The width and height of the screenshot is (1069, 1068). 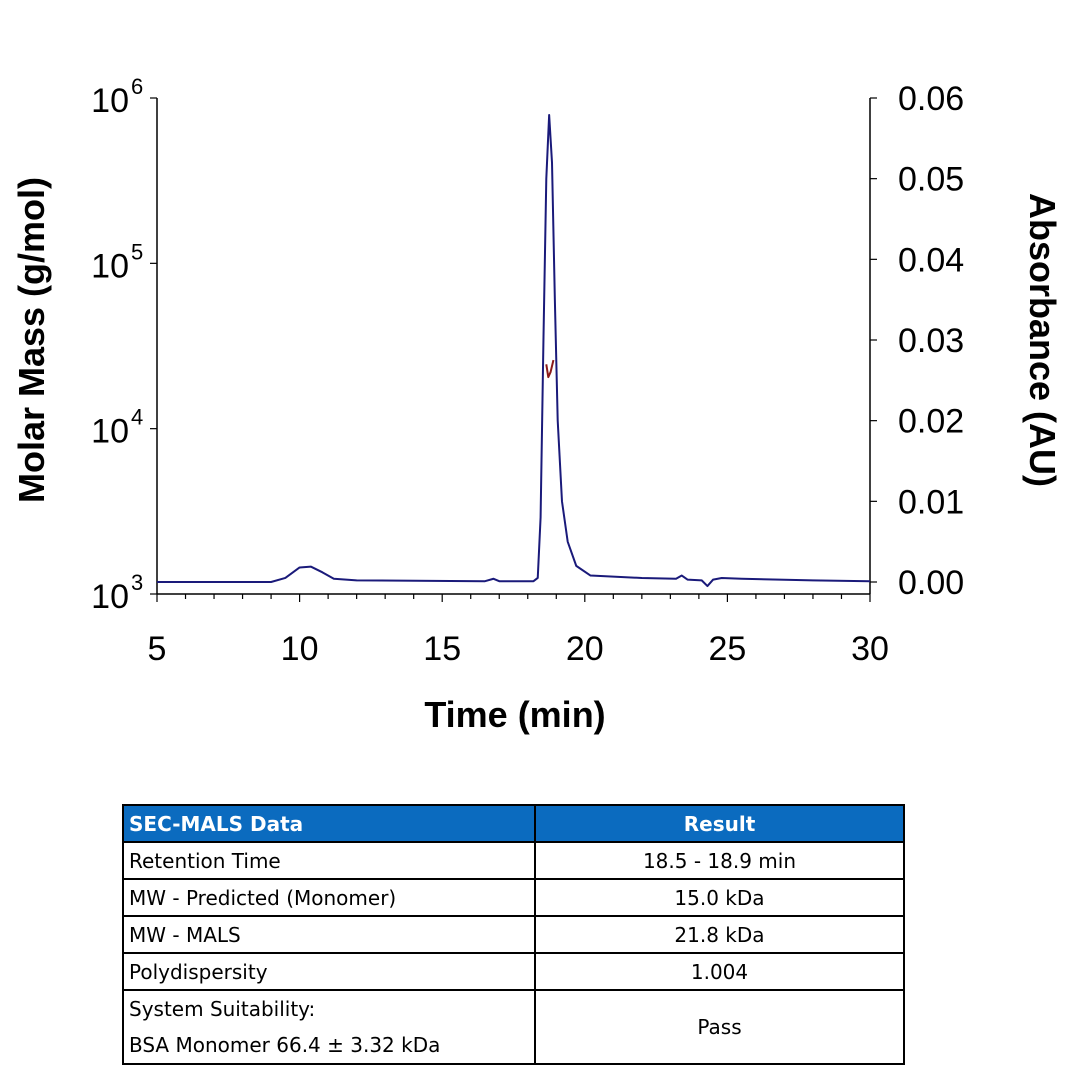 What do you see at coordinates (329, 971) in the screenshot?
I see `row-label: Polydispersity` at bounding box center [329, 971].